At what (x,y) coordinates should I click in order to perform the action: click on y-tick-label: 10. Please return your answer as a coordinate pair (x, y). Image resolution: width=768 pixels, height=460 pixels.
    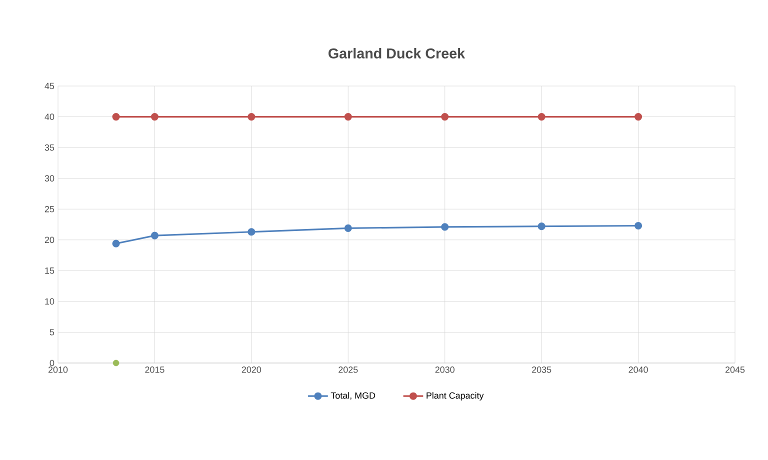
    Looking at the image, I should click on (49, 301).